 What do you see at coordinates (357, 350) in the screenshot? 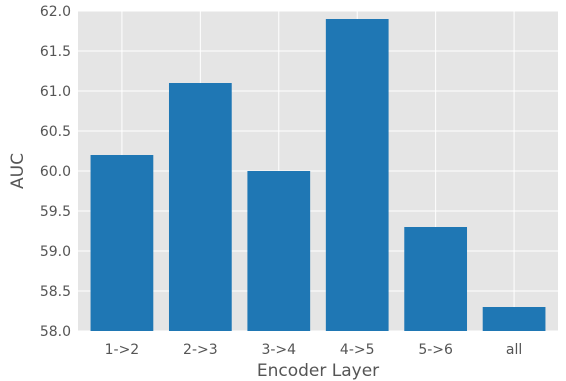
I see `x-tick-label: 4->5` at bounding box center [357, 350].